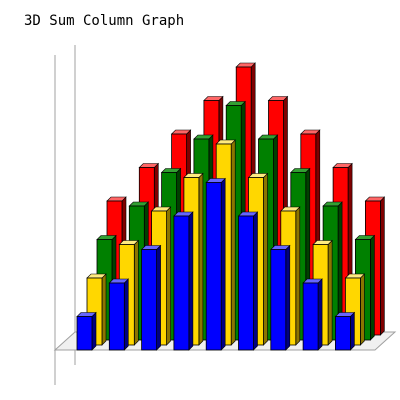  I want to click on bar-s1-c1, so click(86, 331).